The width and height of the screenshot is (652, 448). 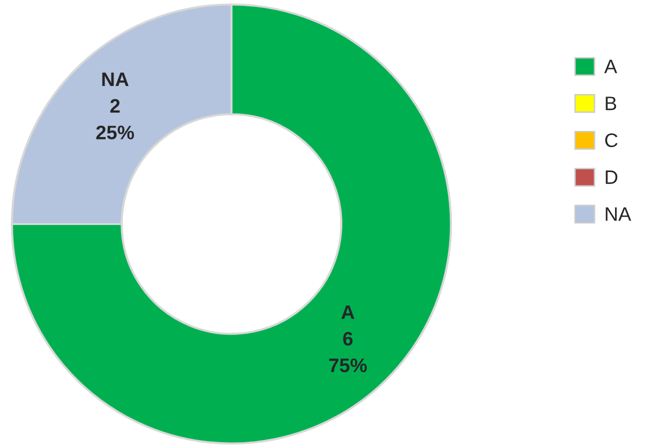 I want to click on legend-label: D, so click(x=612, y=177).